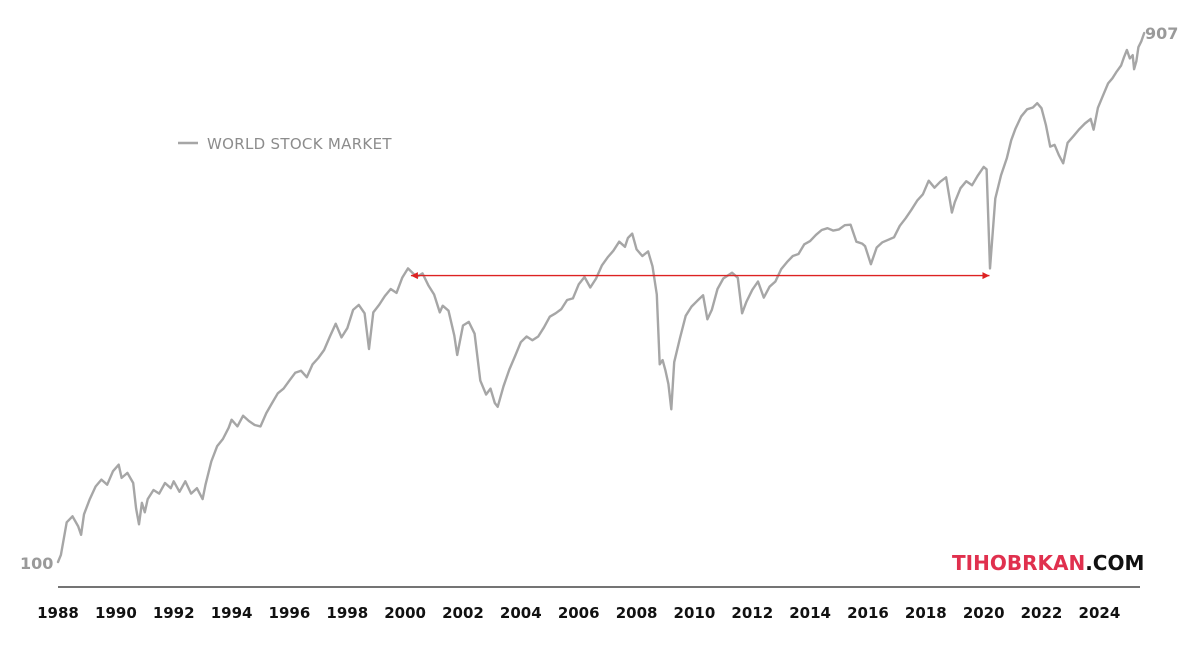 This screenshot has height=651, width=1200. I want to click on x-tick-label-2014: 2014, so click(810, 613).